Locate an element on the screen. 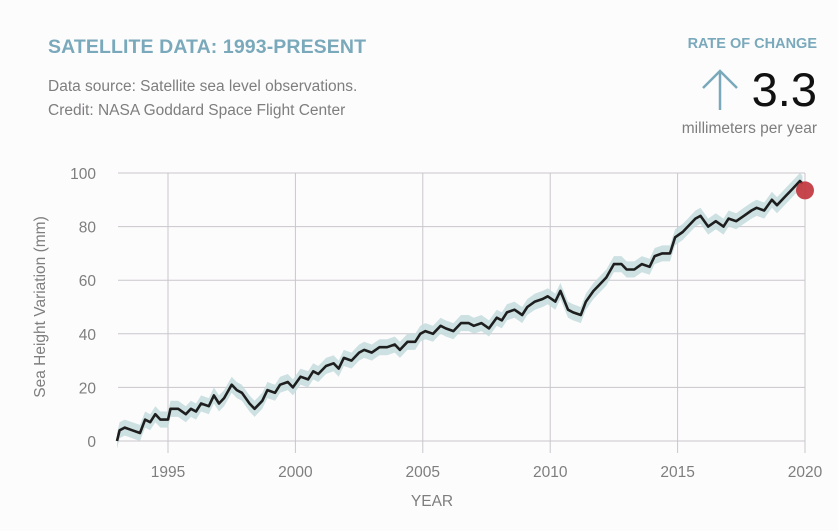 The height and width of the screenshot is (531, 838). y-tick-label: 80 is located at coordinates (88, 228).